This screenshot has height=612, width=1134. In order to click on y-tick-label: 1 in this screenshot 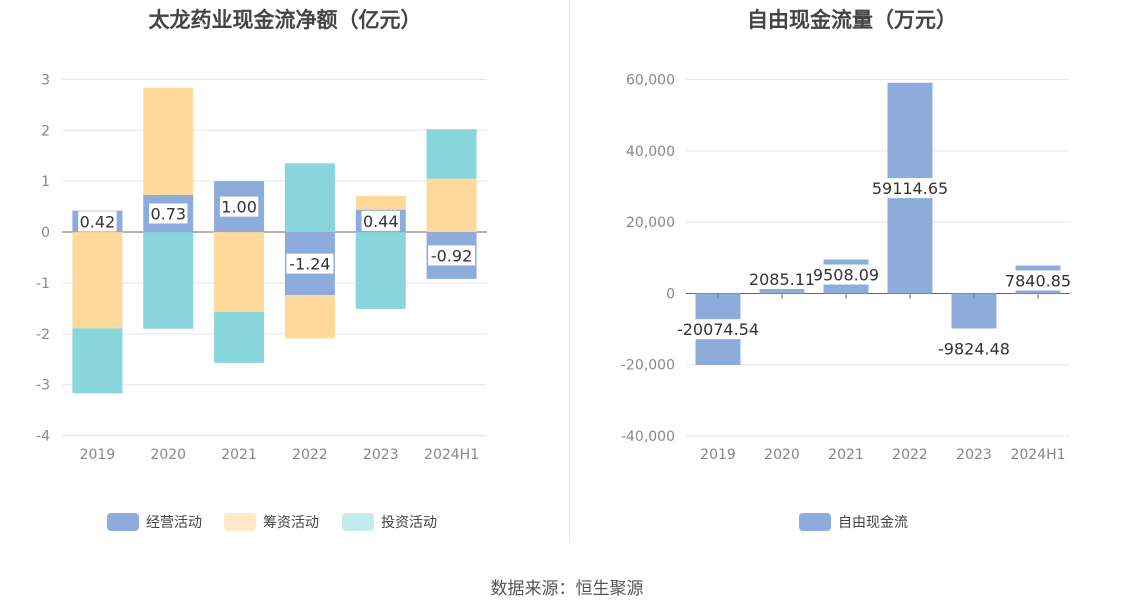, I will do `click(45, 182)`.